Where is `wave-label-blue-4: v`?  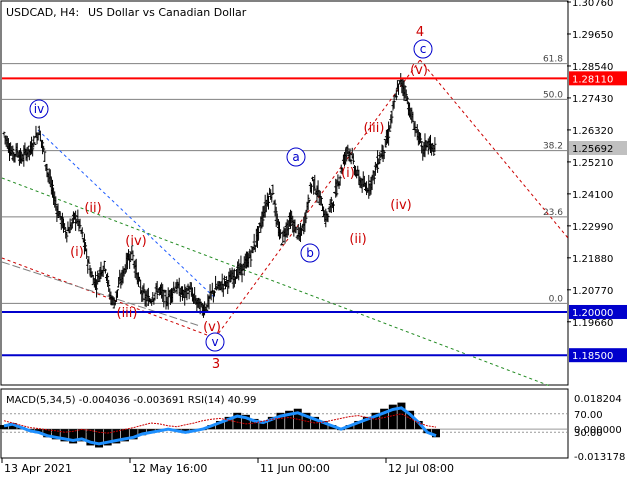 wave-label-blue-4: v is located at coordinates (214, 342).